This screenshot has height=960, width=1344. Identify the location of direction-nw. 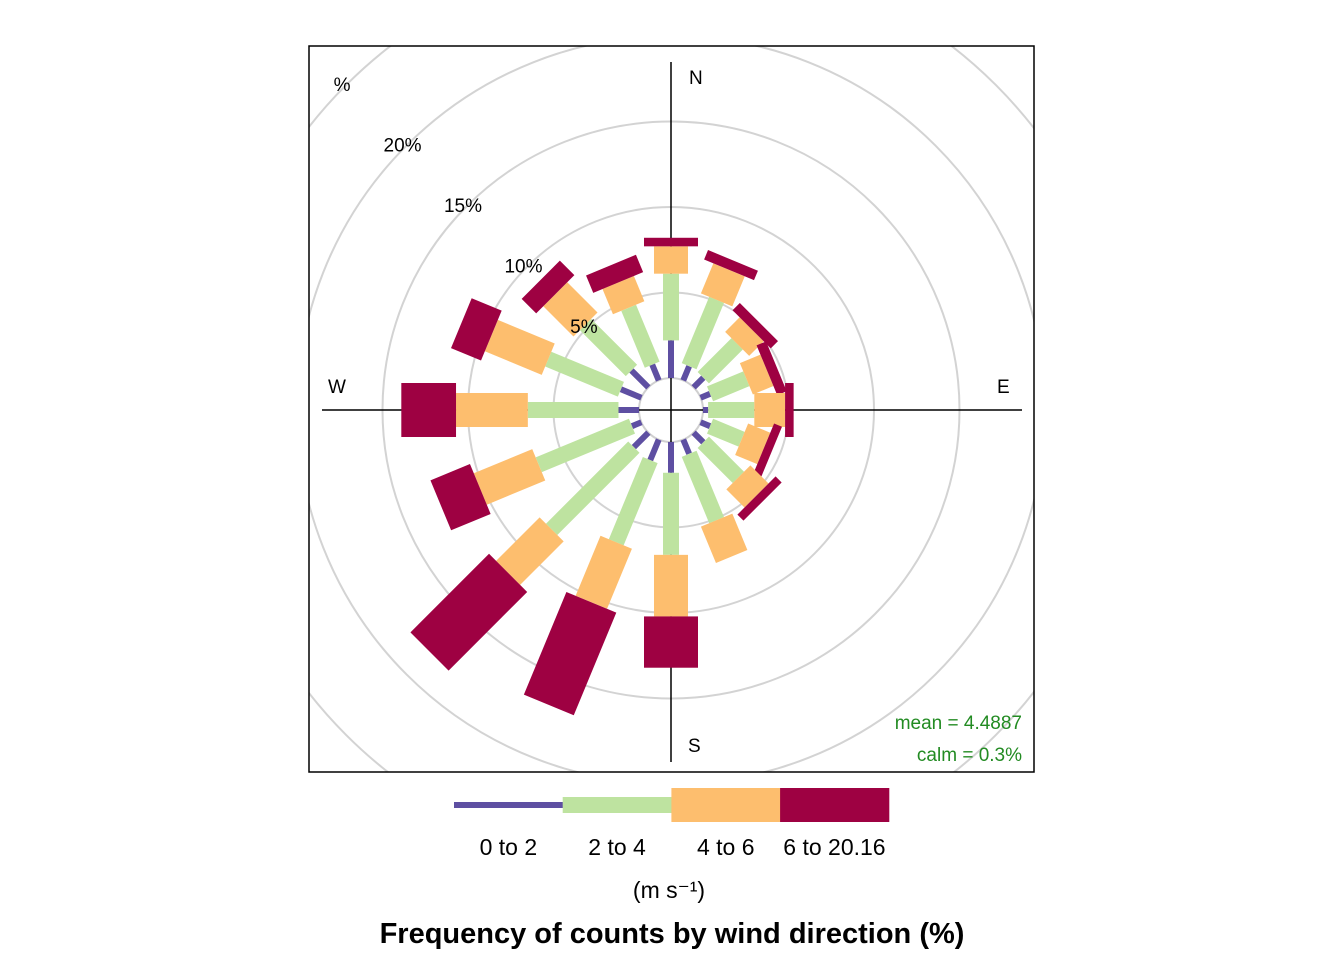
(586, 325).